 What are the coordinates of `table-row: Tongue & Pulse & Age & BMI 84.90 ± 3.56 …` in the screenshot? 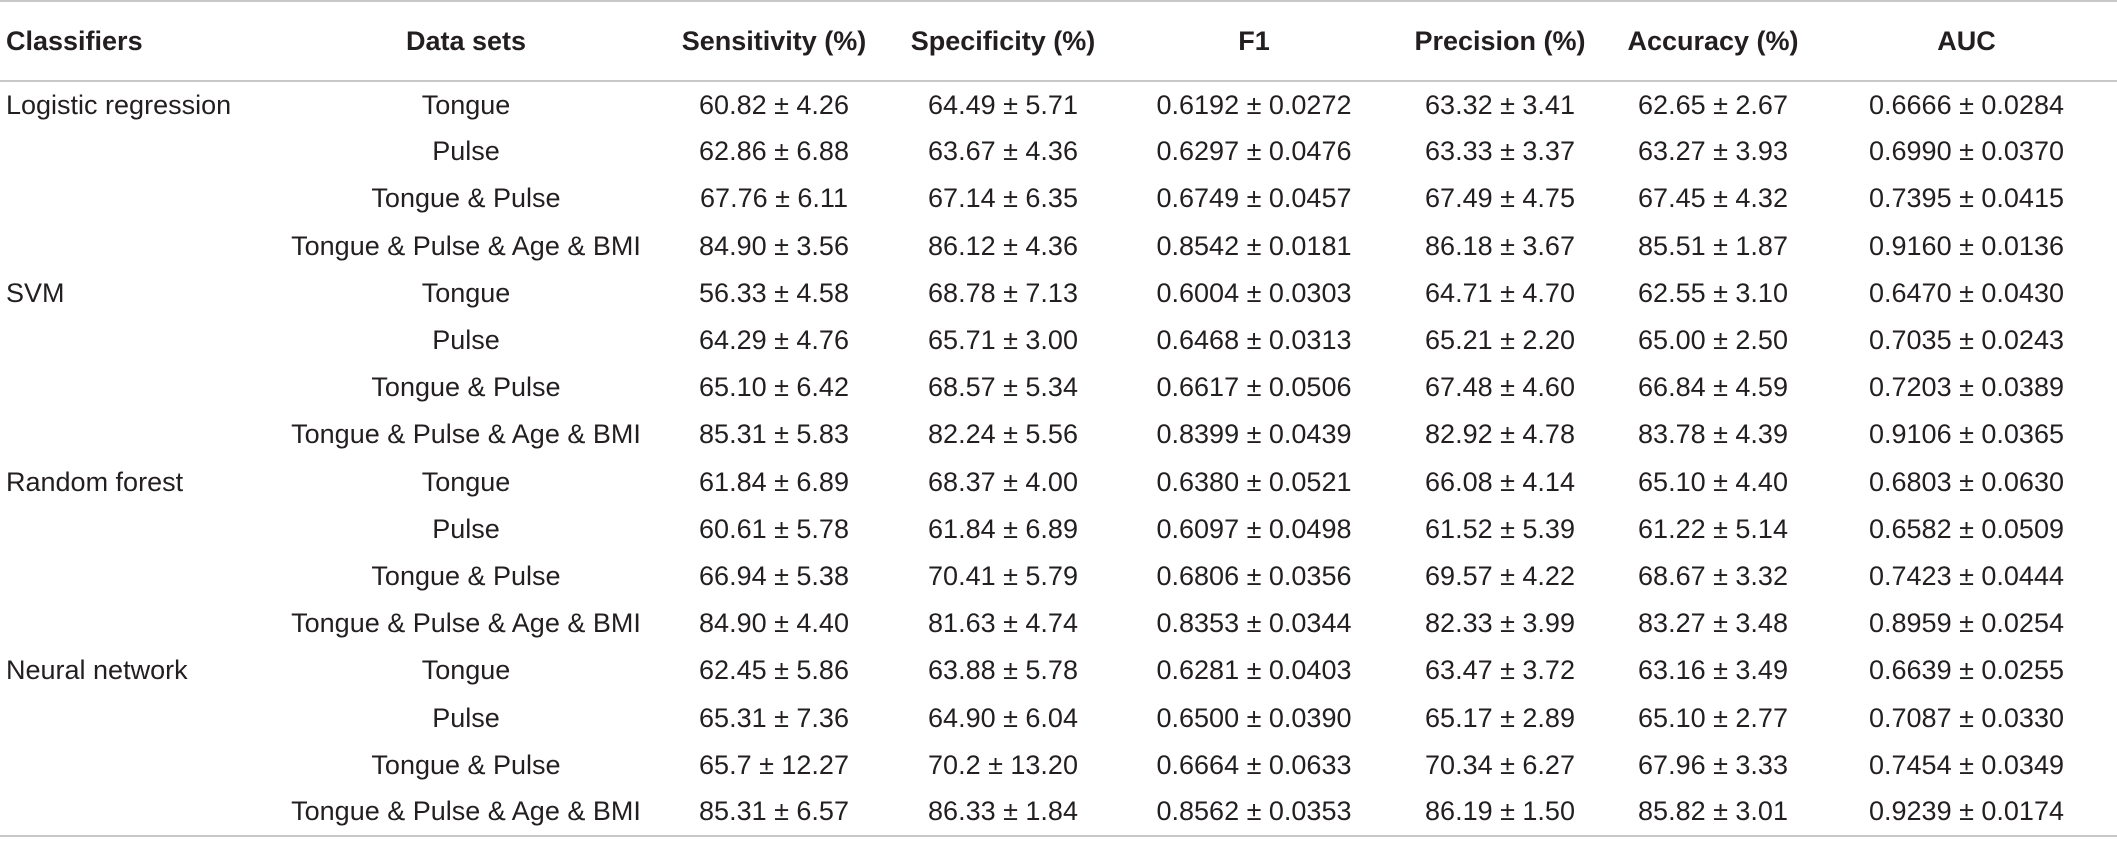 It's located at (1058, 246).